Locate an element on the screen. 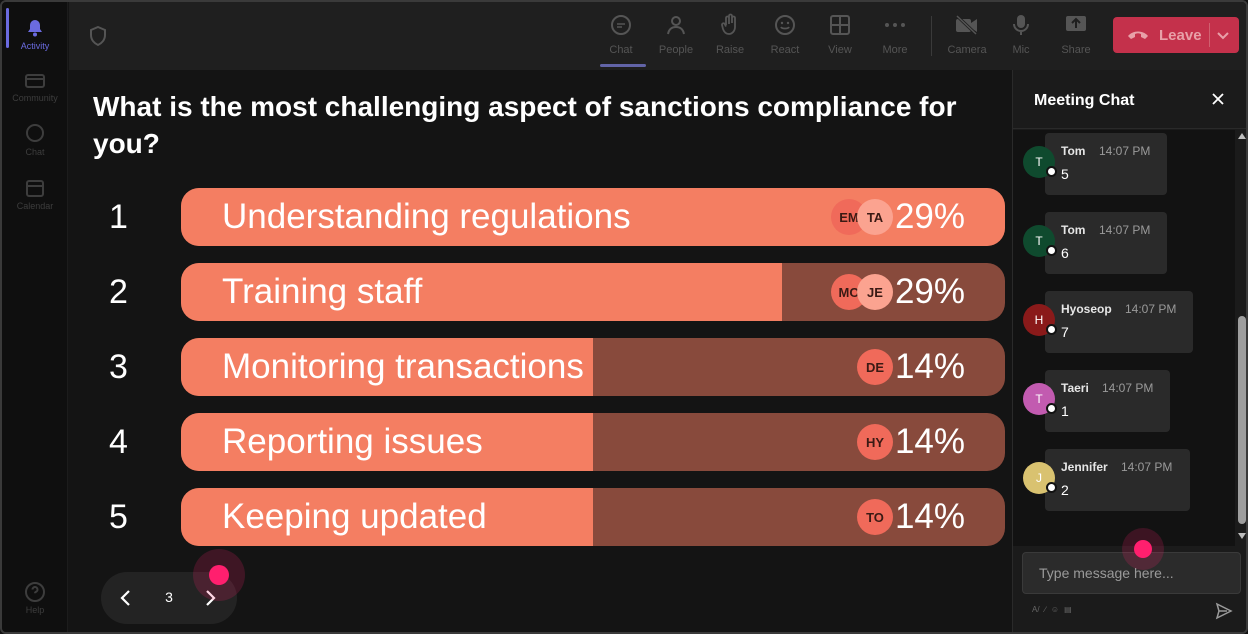 Image resolution: width=1248 pixels, height=634 pixels. leave-separator is located at coordinates (1209, 35).